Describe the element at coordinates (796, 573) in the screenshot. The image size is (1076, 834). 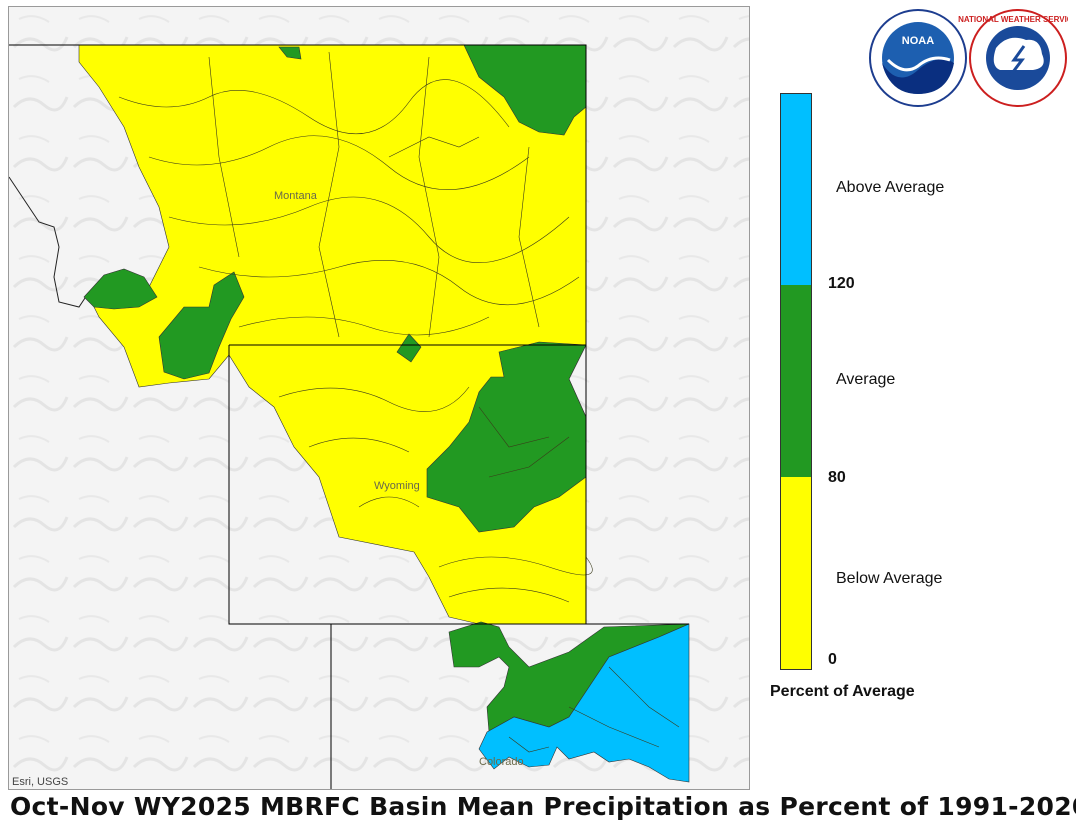
I see `legend-swatch-below` at that location.